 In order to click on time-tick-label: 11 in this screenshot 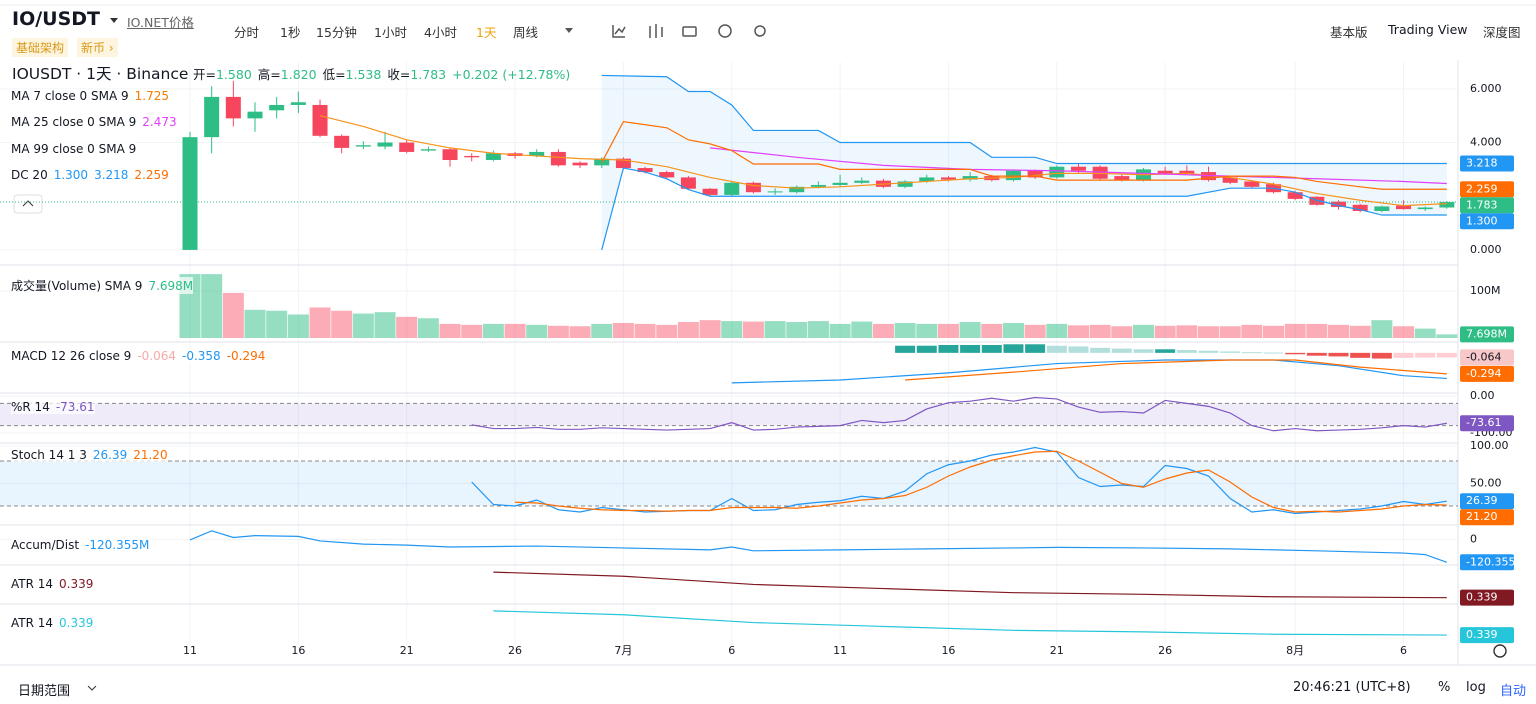, I will do `click(840, 650)`.